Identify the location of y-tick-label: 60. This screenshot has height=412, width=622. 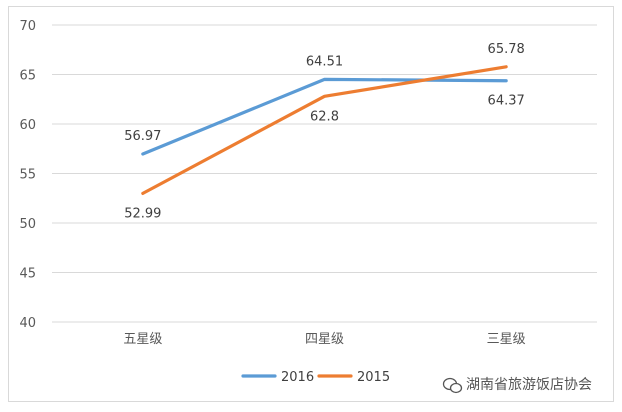
(27, 125).